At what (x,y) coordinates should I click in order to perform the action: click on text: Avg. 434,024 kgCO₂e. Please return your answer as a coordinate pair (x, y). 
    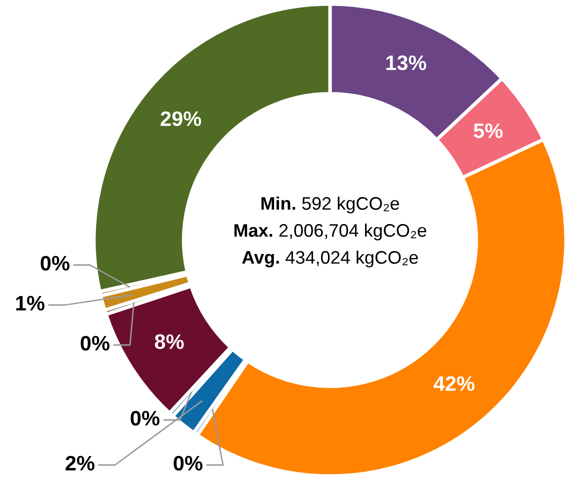
    Looking at the image, I should click on (330, 259).